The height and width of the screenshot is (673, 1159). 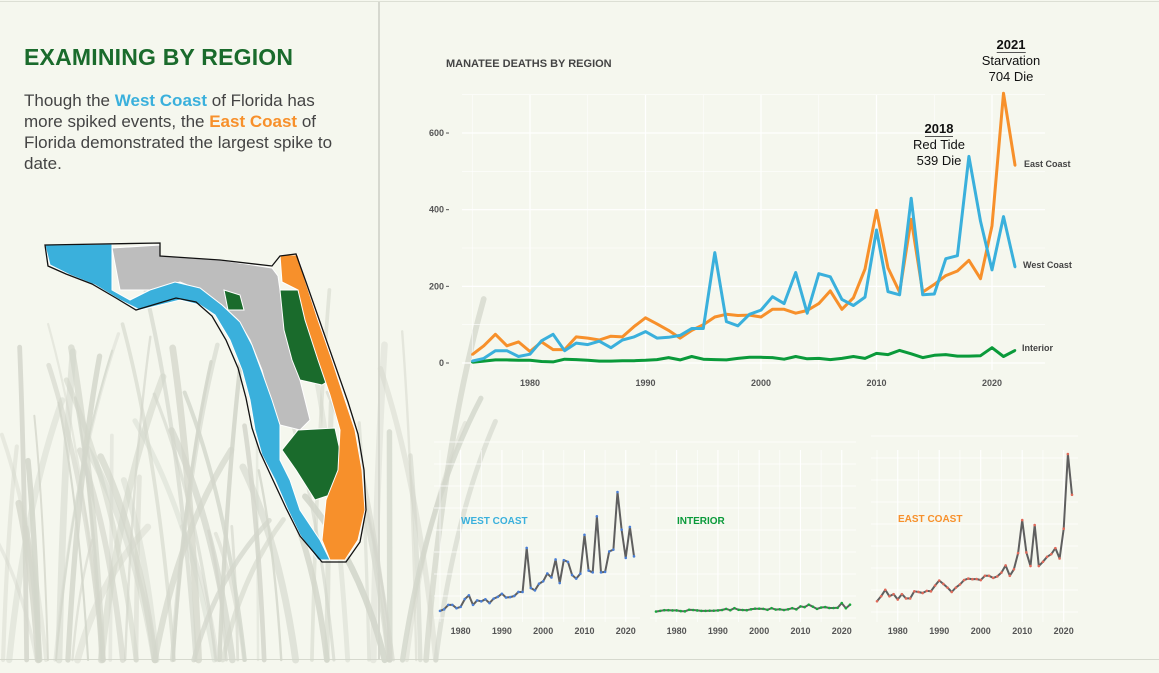 I want to click on annotation-event: Red Tide, so click(x=939, y=144).